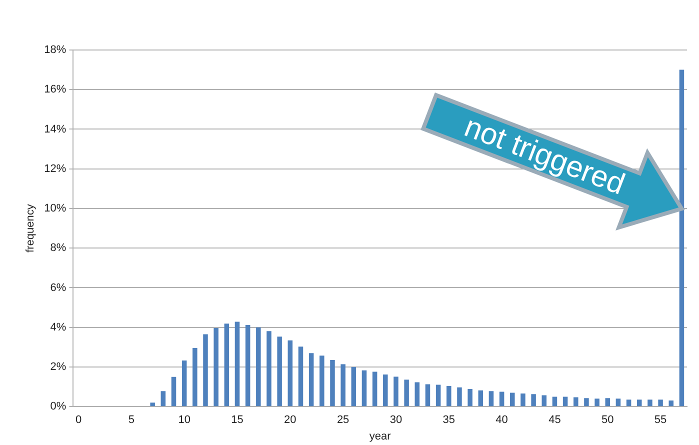 This screenshot has height=445, width=699. Describe the element at coordinates (30, 228) in the screenshot. I see `y-axis-title: frequency` at that location.